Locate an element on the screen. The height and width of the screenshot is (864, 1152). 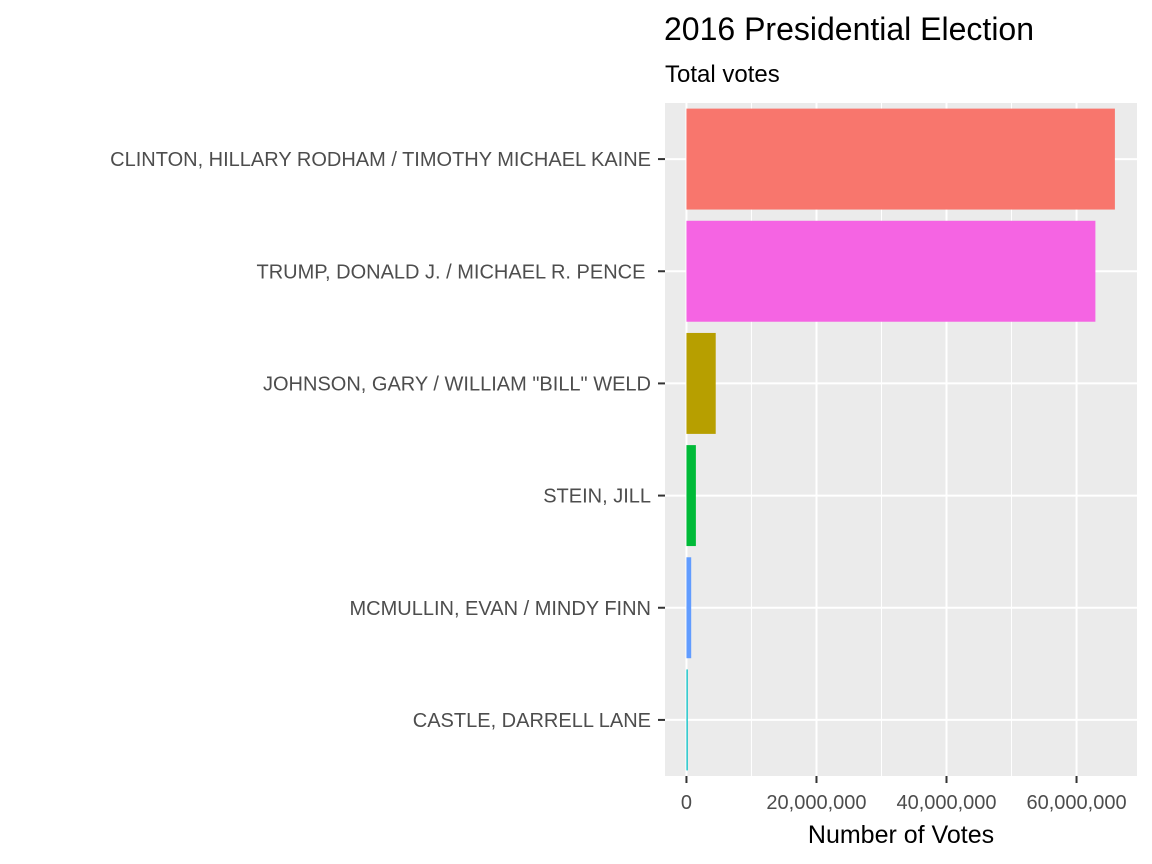
x-axis-title: Number of Votes is located at coordinates (901, 835).